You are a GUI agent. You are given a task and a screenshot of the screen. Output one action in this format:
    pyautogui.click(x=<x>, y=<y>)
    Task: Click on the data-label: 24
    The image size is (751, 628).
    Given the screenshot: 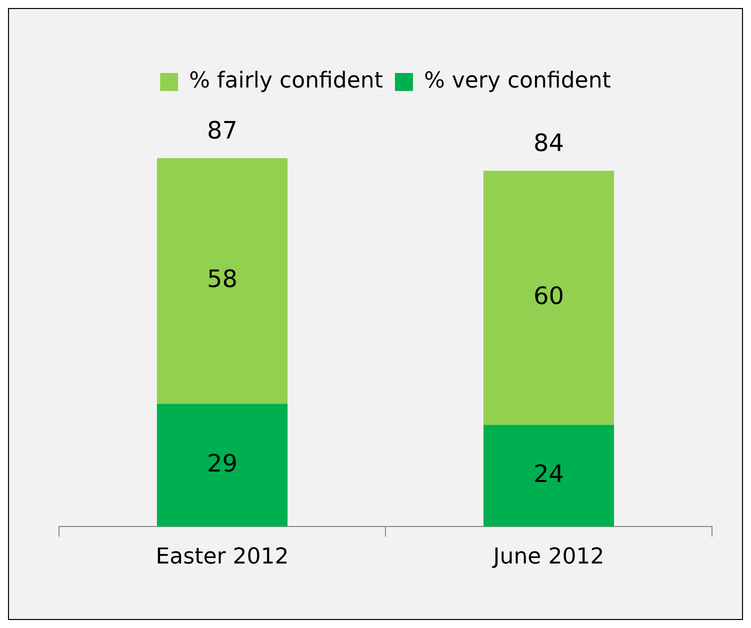 What is the action you would take?
    pyautogui.click(x=548, y=474)
    